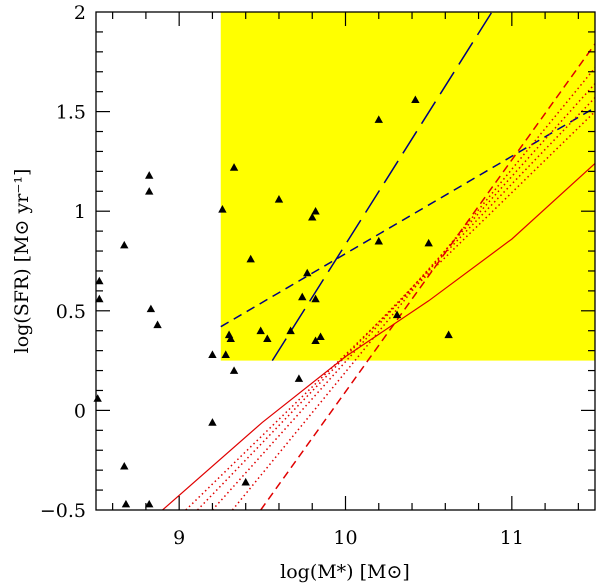 The image size is (600, 587). I want to click on x-tick-label: 11, so click(512, 538).